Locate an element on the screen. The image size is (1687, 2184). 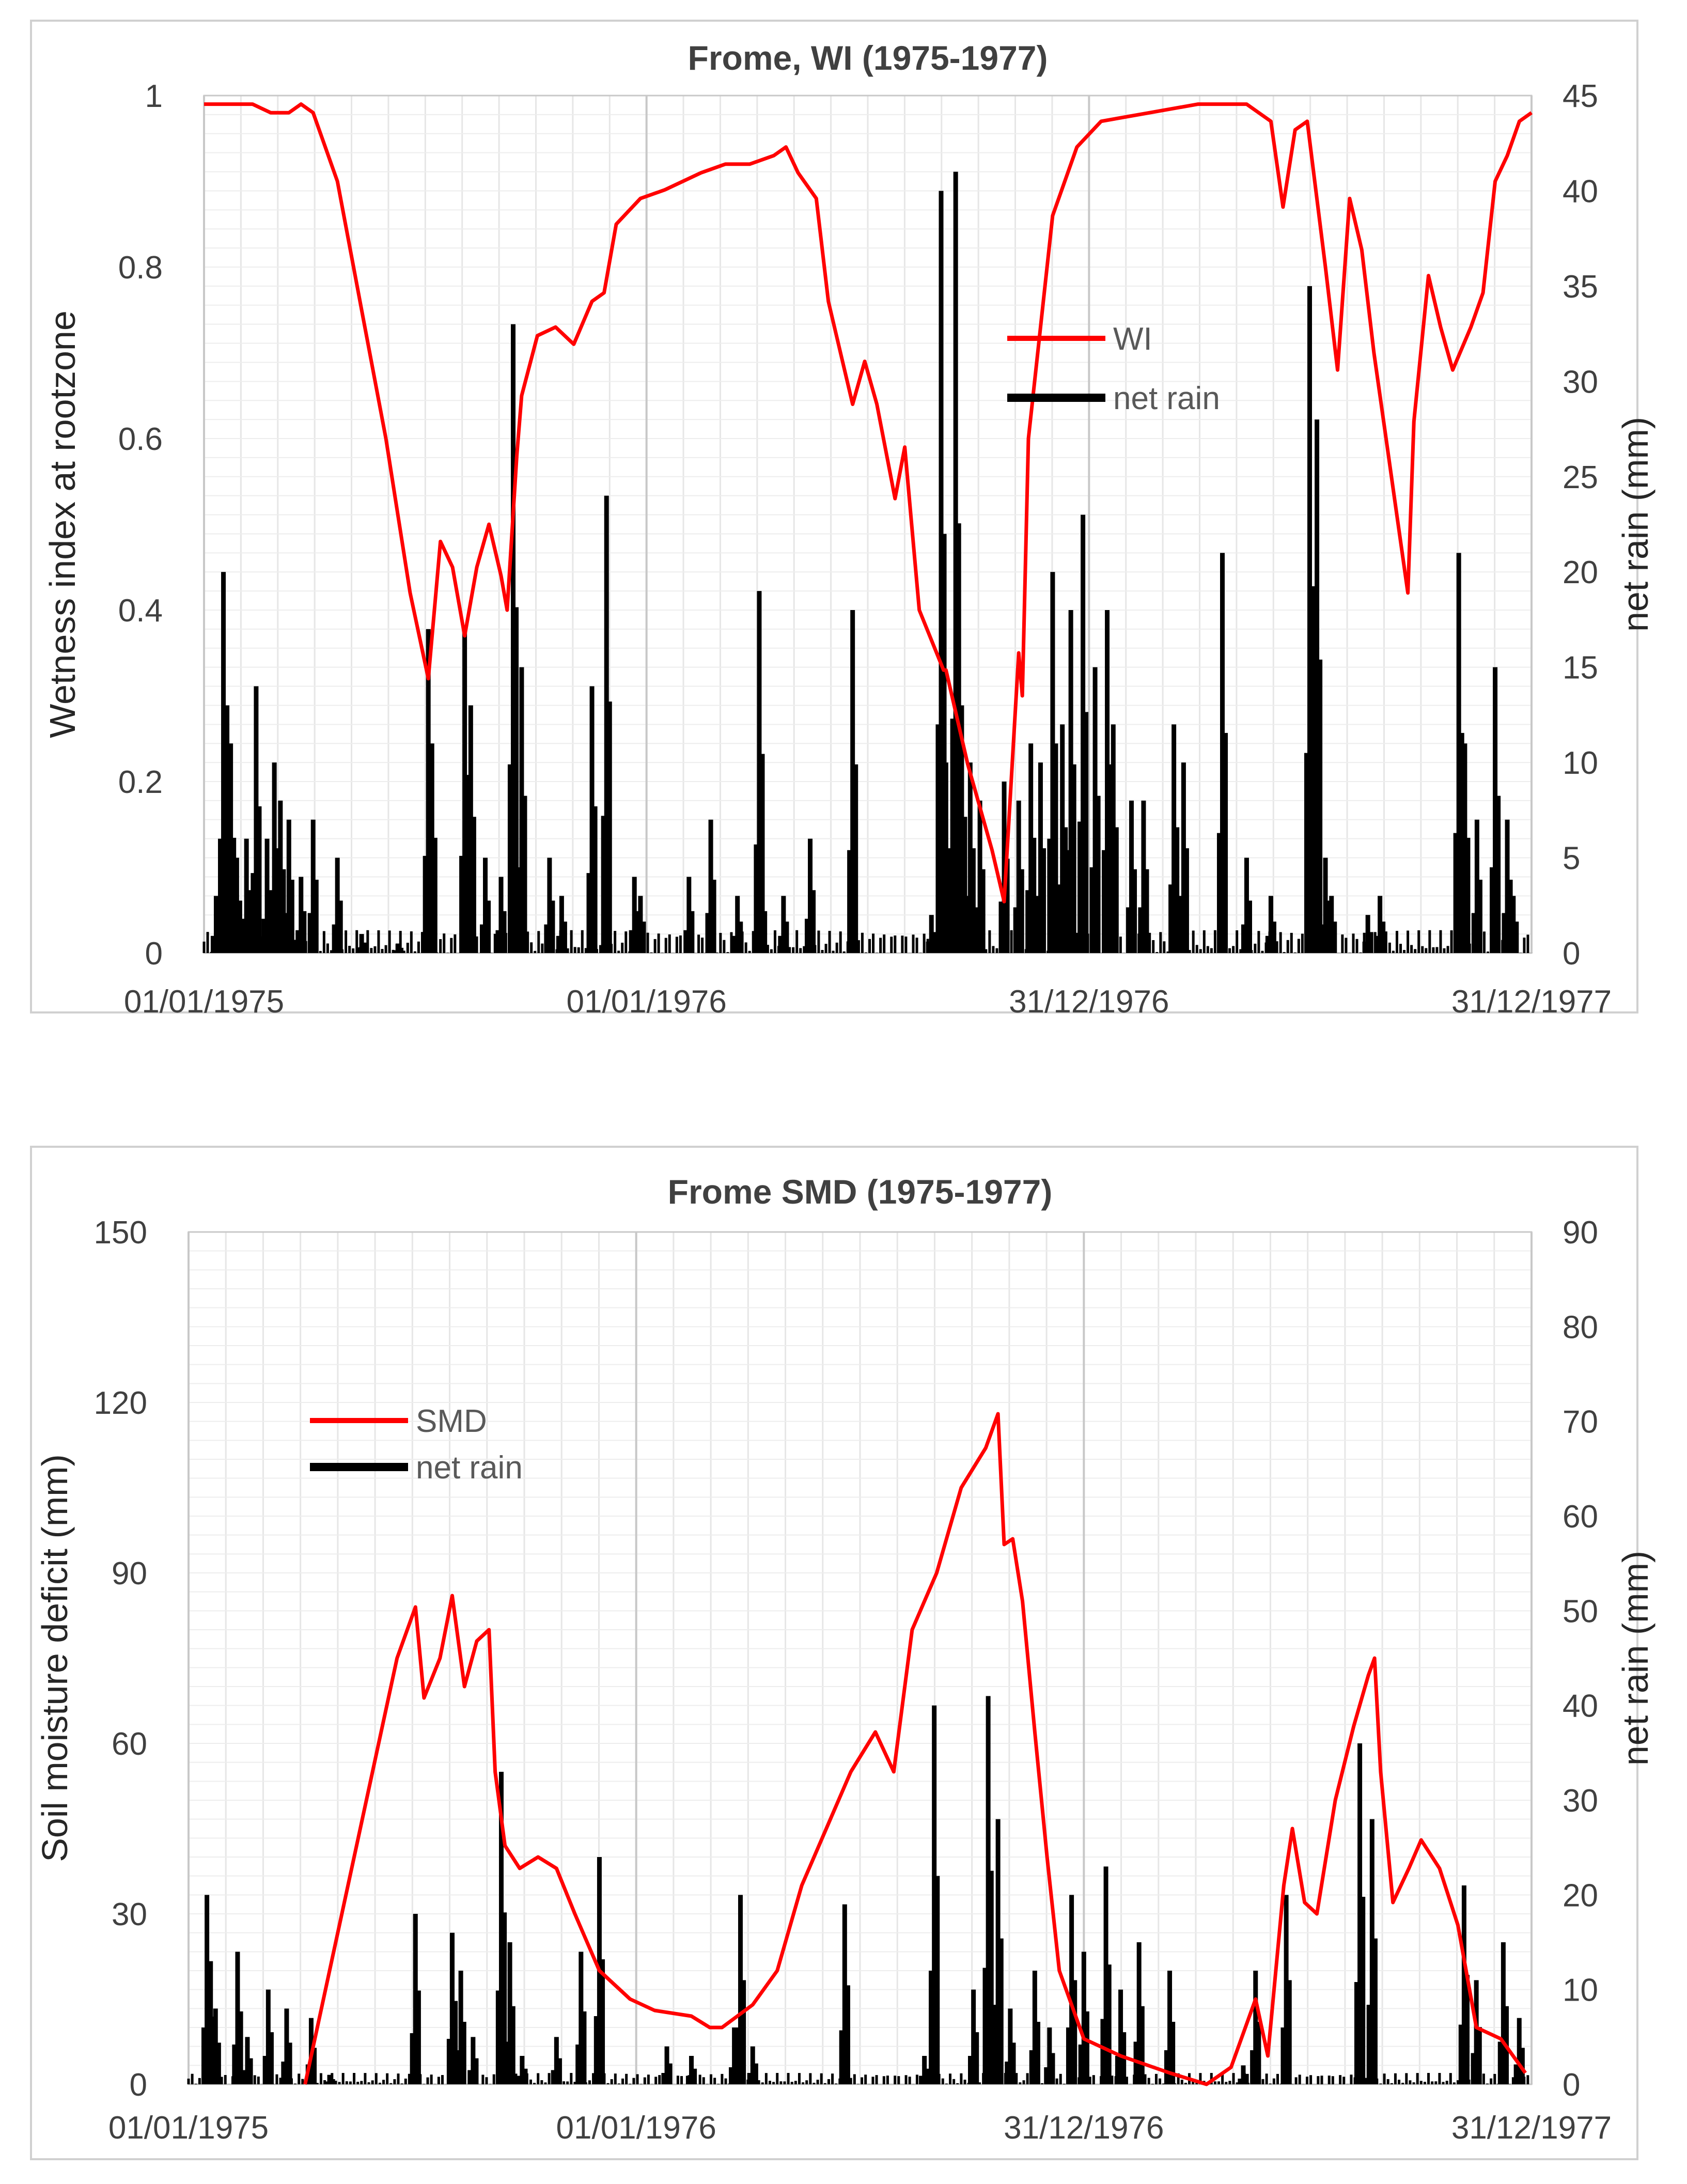
y2-tick-label: 25 is located at coordinates (1581, 477).